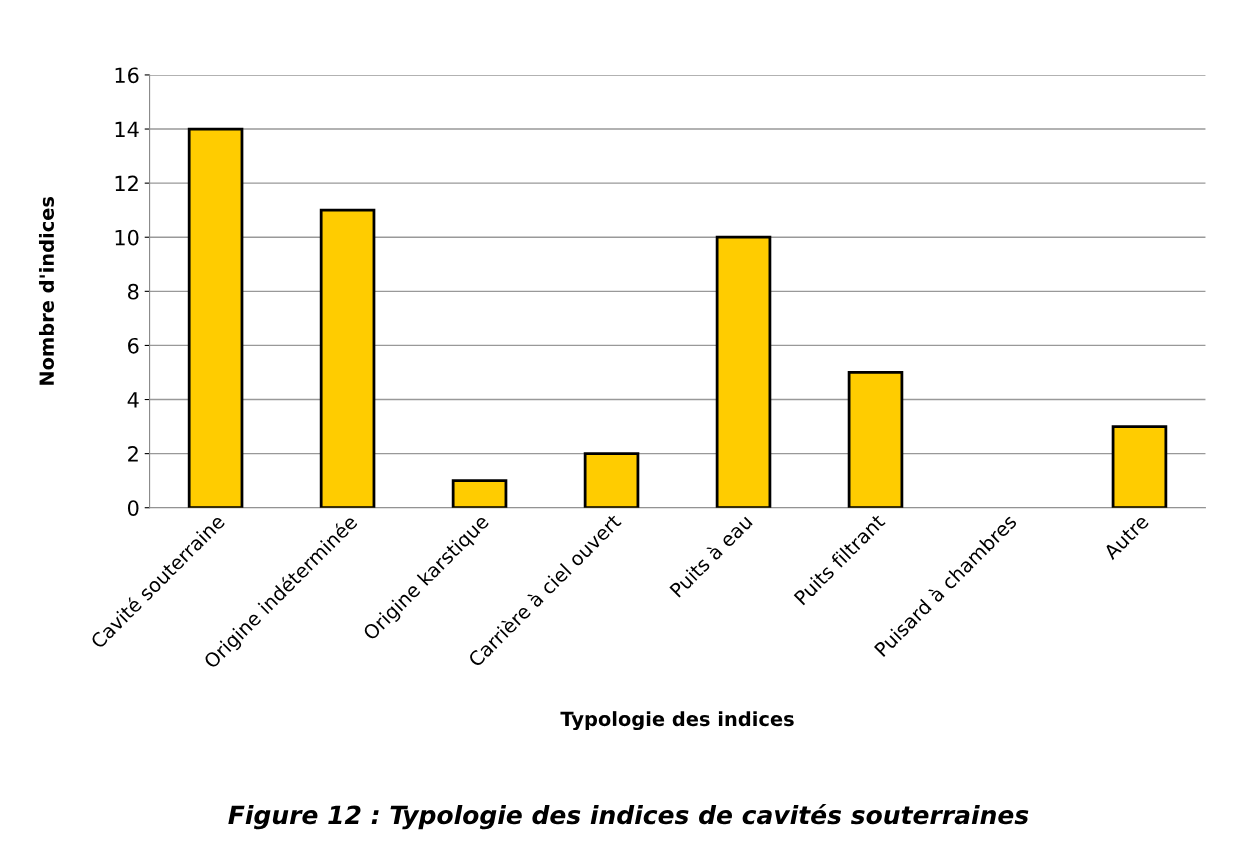  What do you see at coordinates (133, 508) in the screenshot?
I see `y-tick-label: 0` at bounding box center [133, 508].